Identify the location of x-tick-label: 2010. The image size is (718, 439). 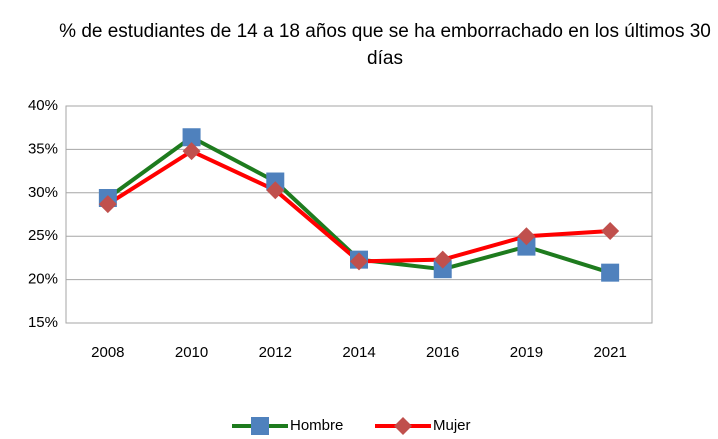
(191, 352).